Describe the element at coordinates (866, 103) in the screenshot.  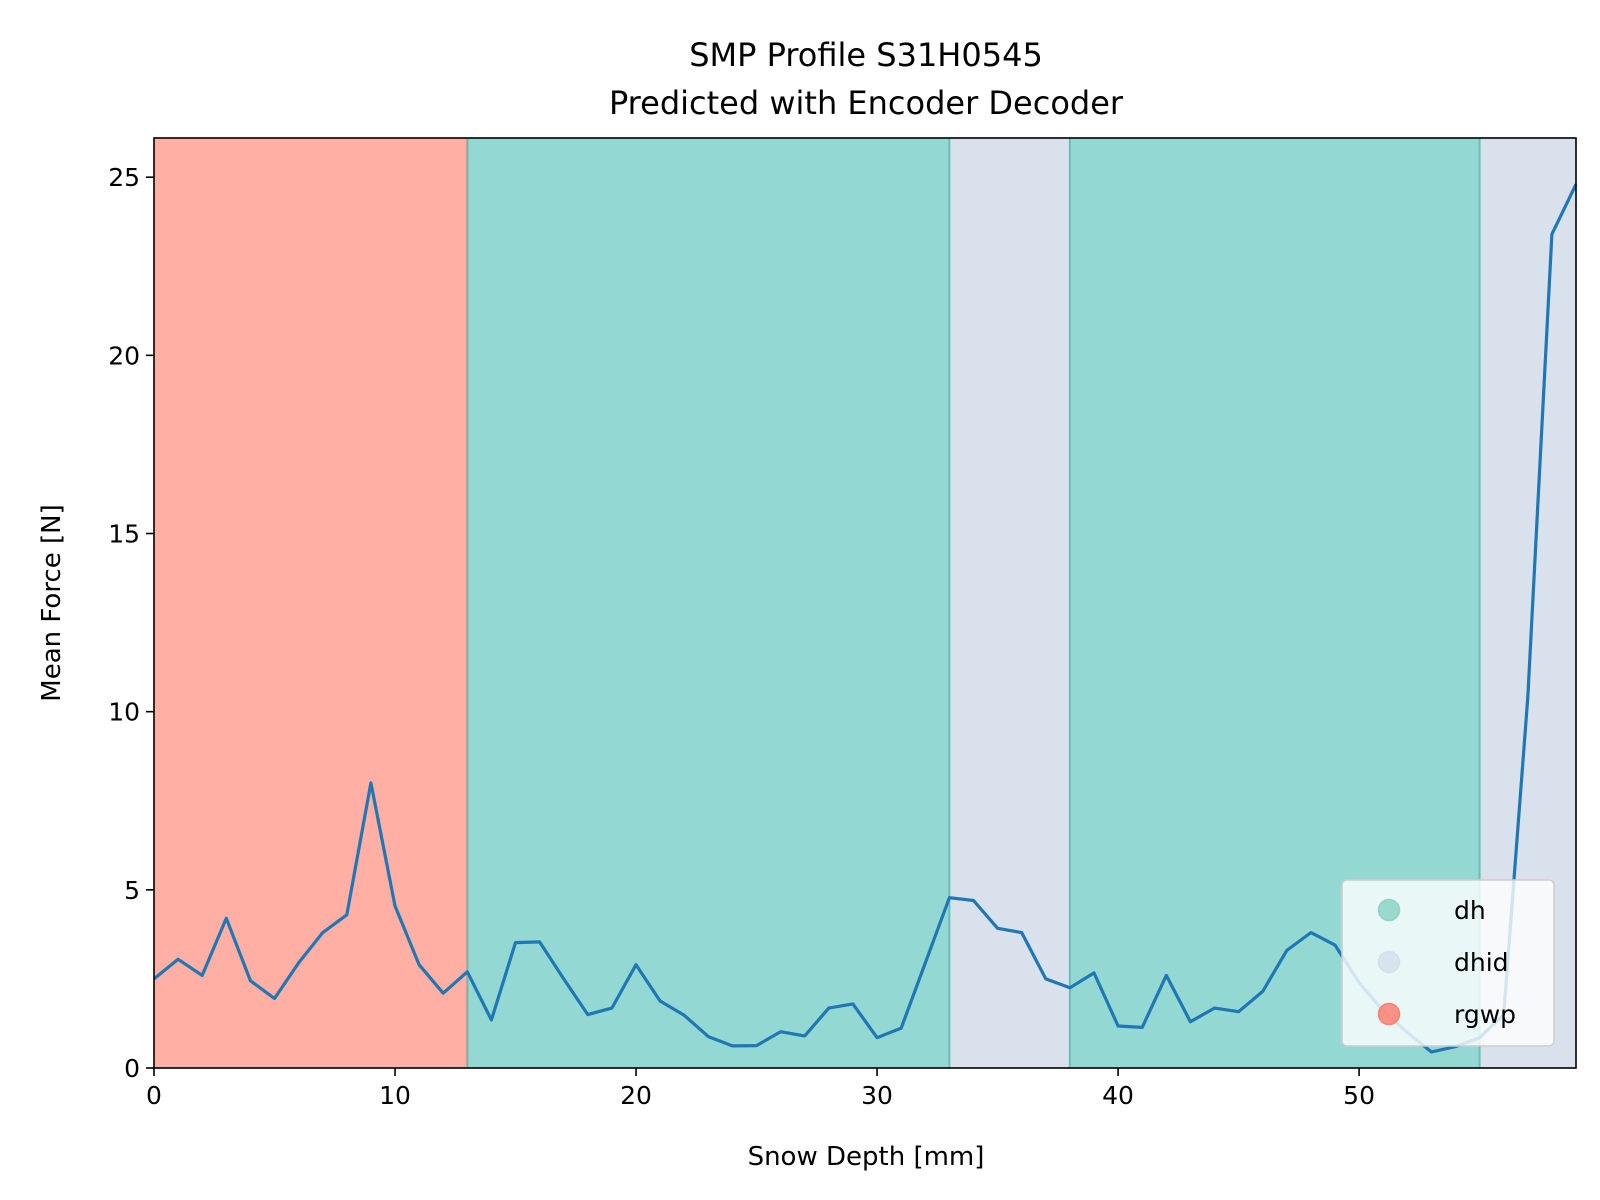
I see `chart-subtitle: Predicted with Encoder Decoder` at that location.